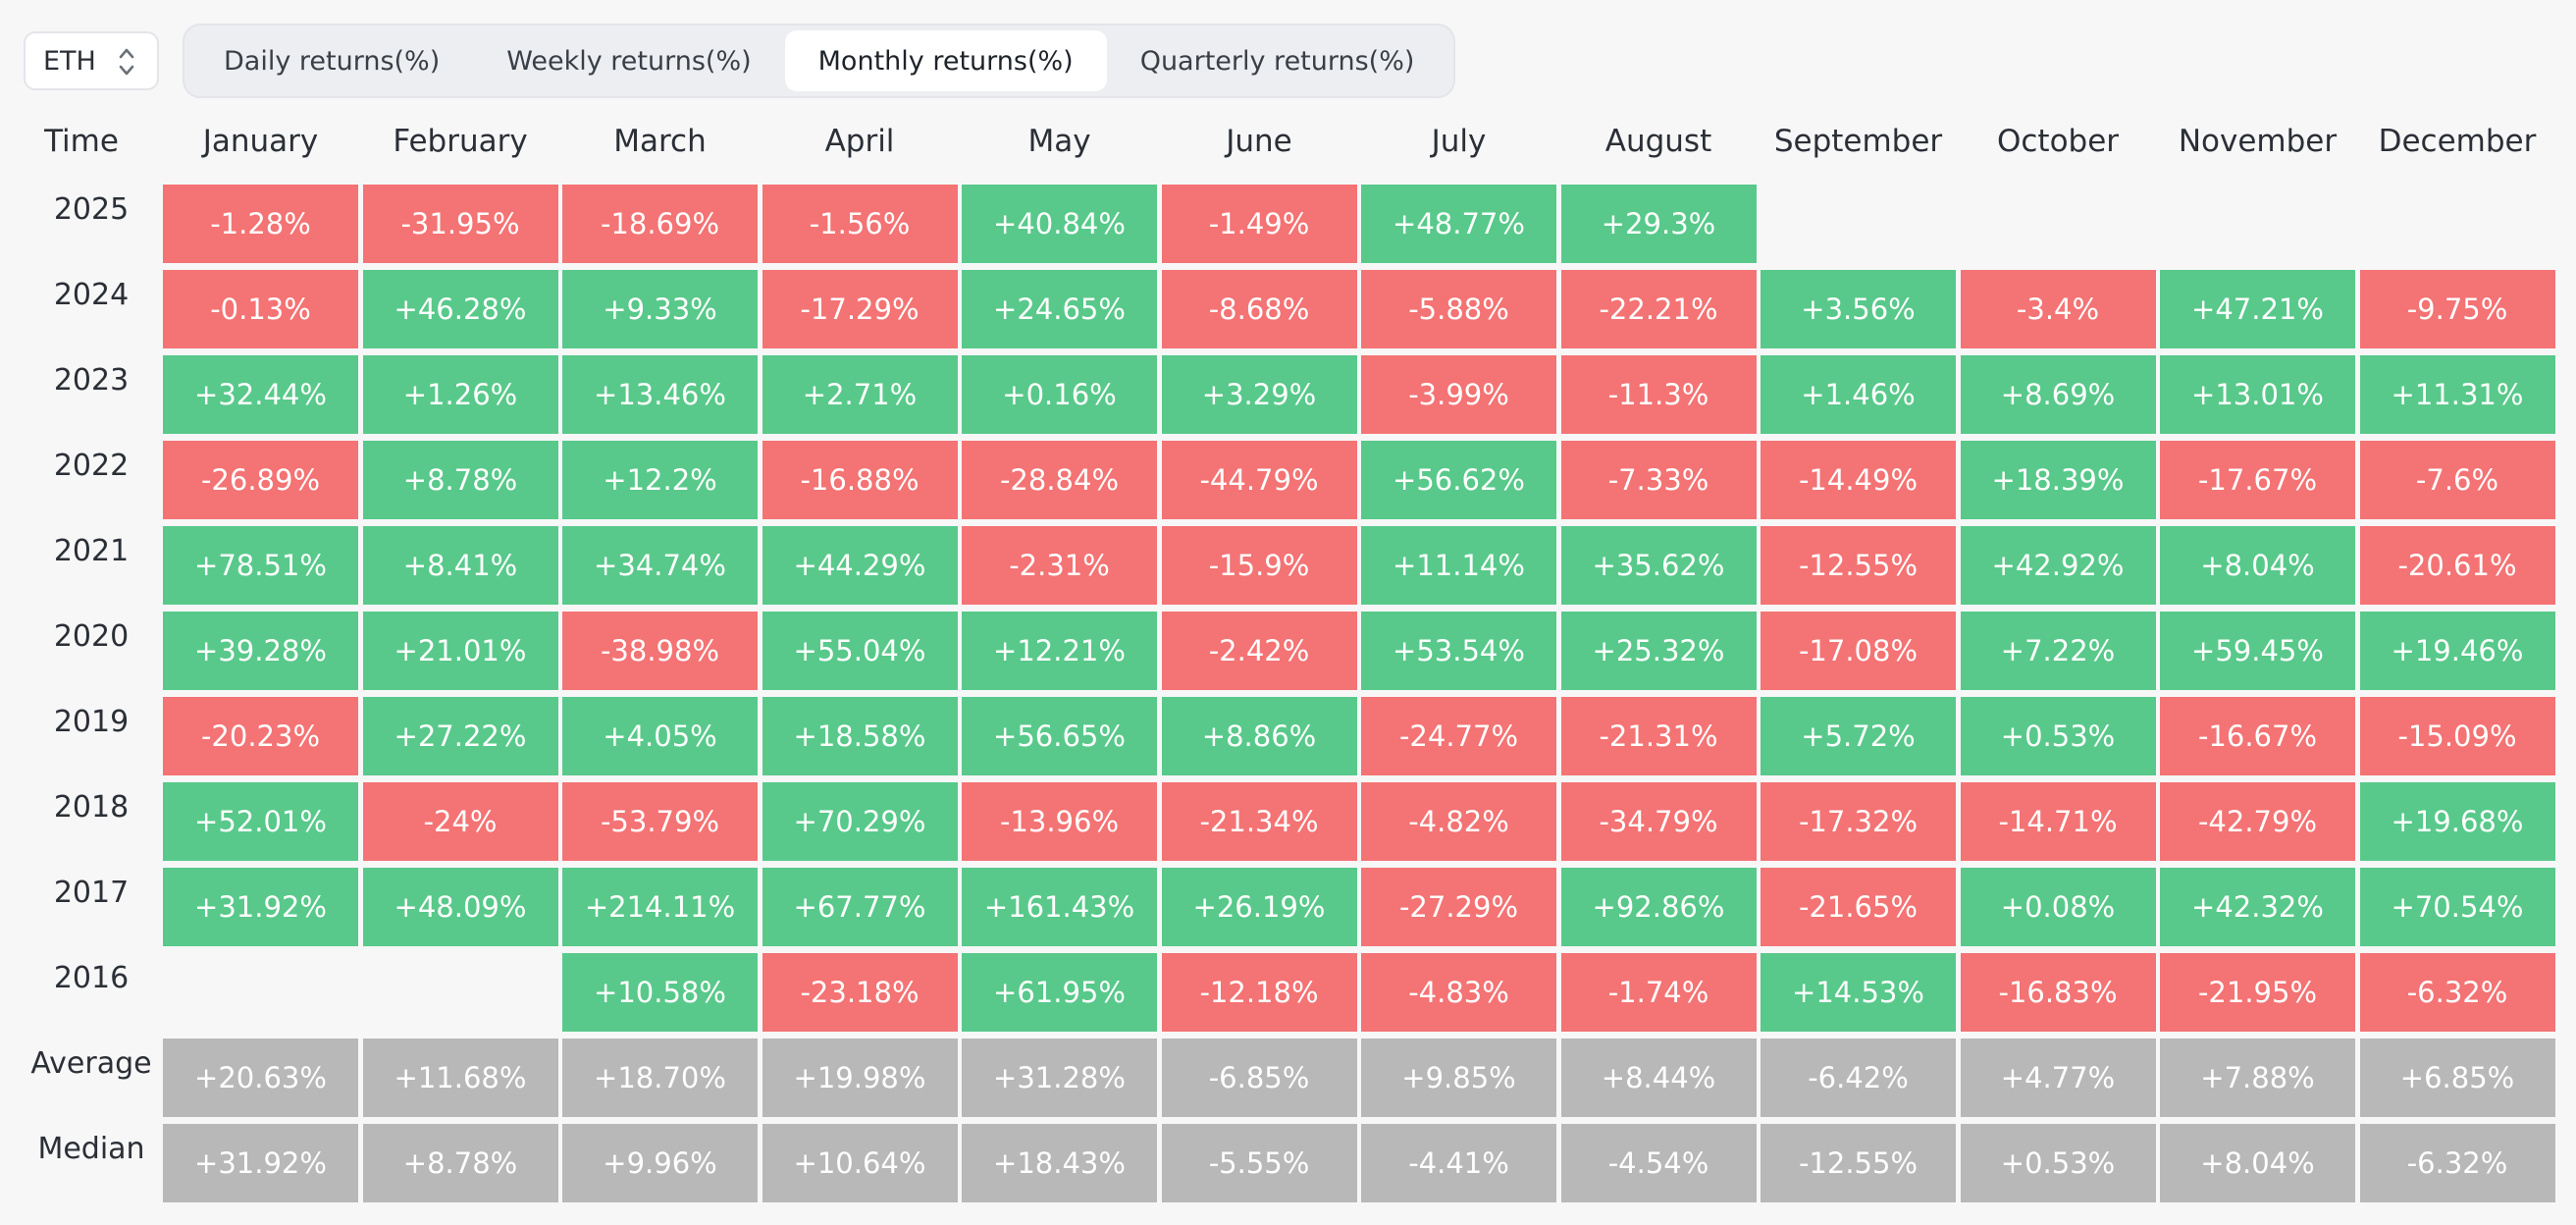 This screenshot has width=2576, height=1225. Describe the element at coordinates (2058, 565) in the screenshot. I see `return-cell: +42.92%` at that location.